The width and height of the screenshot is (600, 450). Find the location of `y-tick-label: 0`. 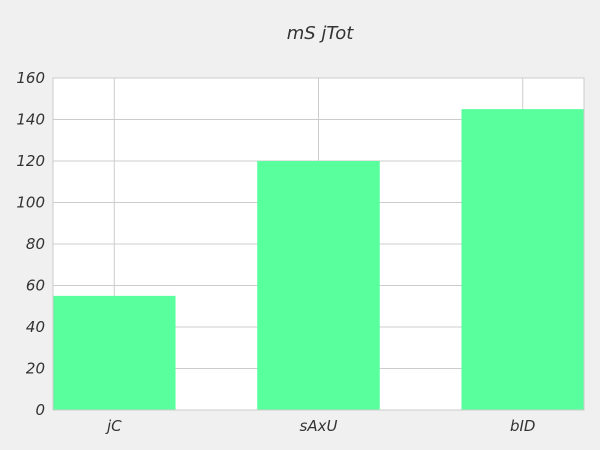

y-tick-label: 0 is located at coordinates (40, 410).